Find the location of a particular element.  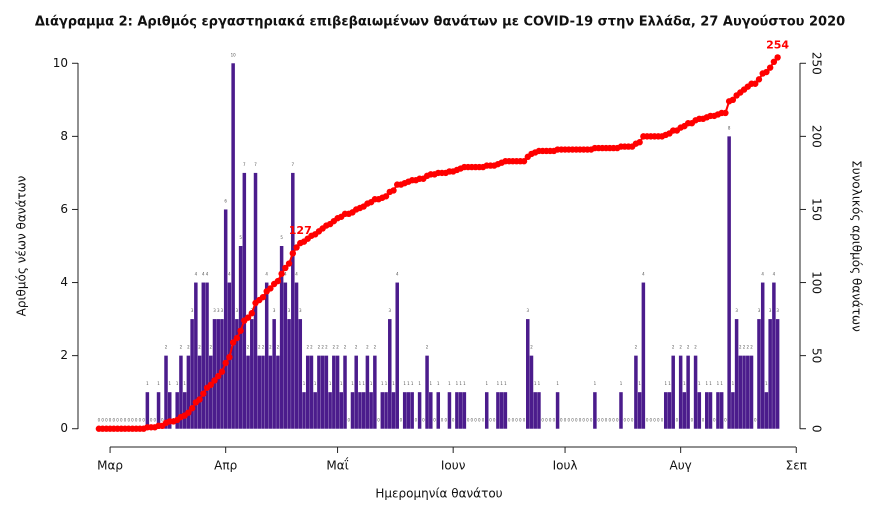

annotation: 127 is located at coordinates (300, 230).